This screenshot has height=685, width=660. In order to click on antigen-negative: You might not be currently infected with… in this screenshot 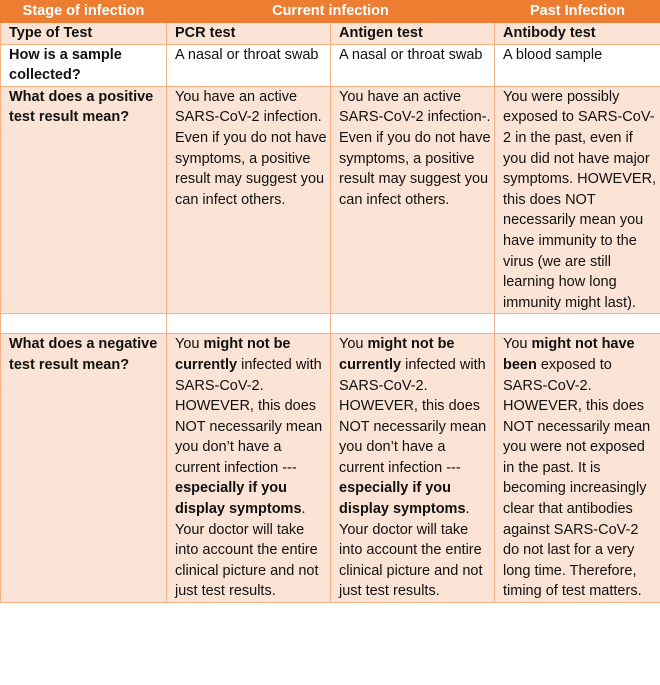, I will do `click(412, 468)`.